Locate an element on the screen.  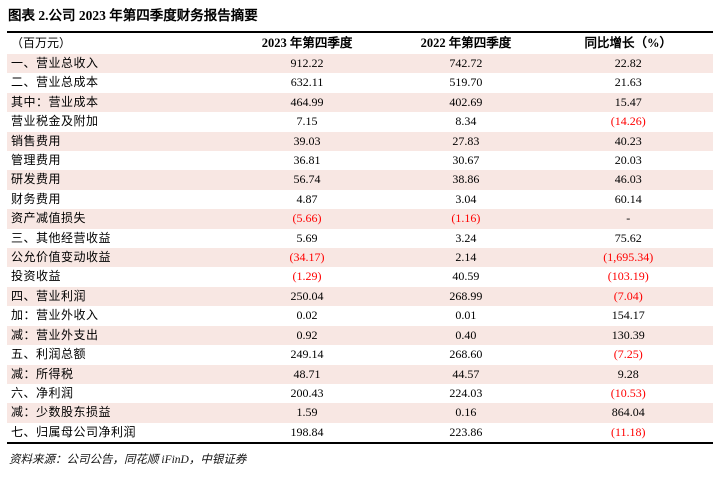
row-label: 五、利润总额 is located at coordinates (49, 354).